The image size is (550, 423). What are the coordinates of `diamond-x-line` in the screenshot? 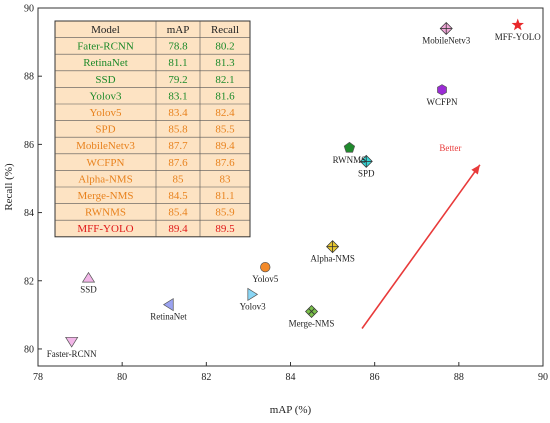 It's located at (311, 311).